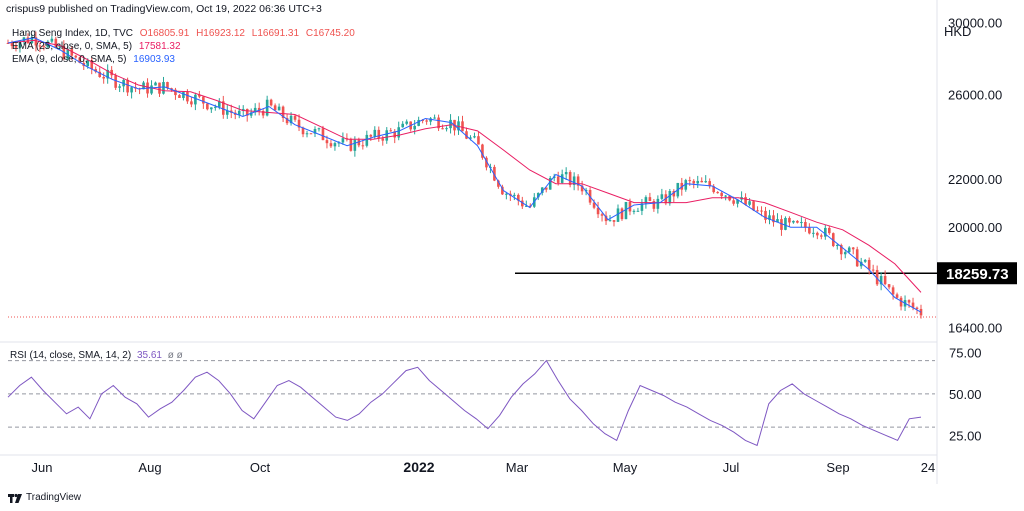 The image size is (1024, 511). I want to click on time-tick-label: Sep, so click(837, 467).